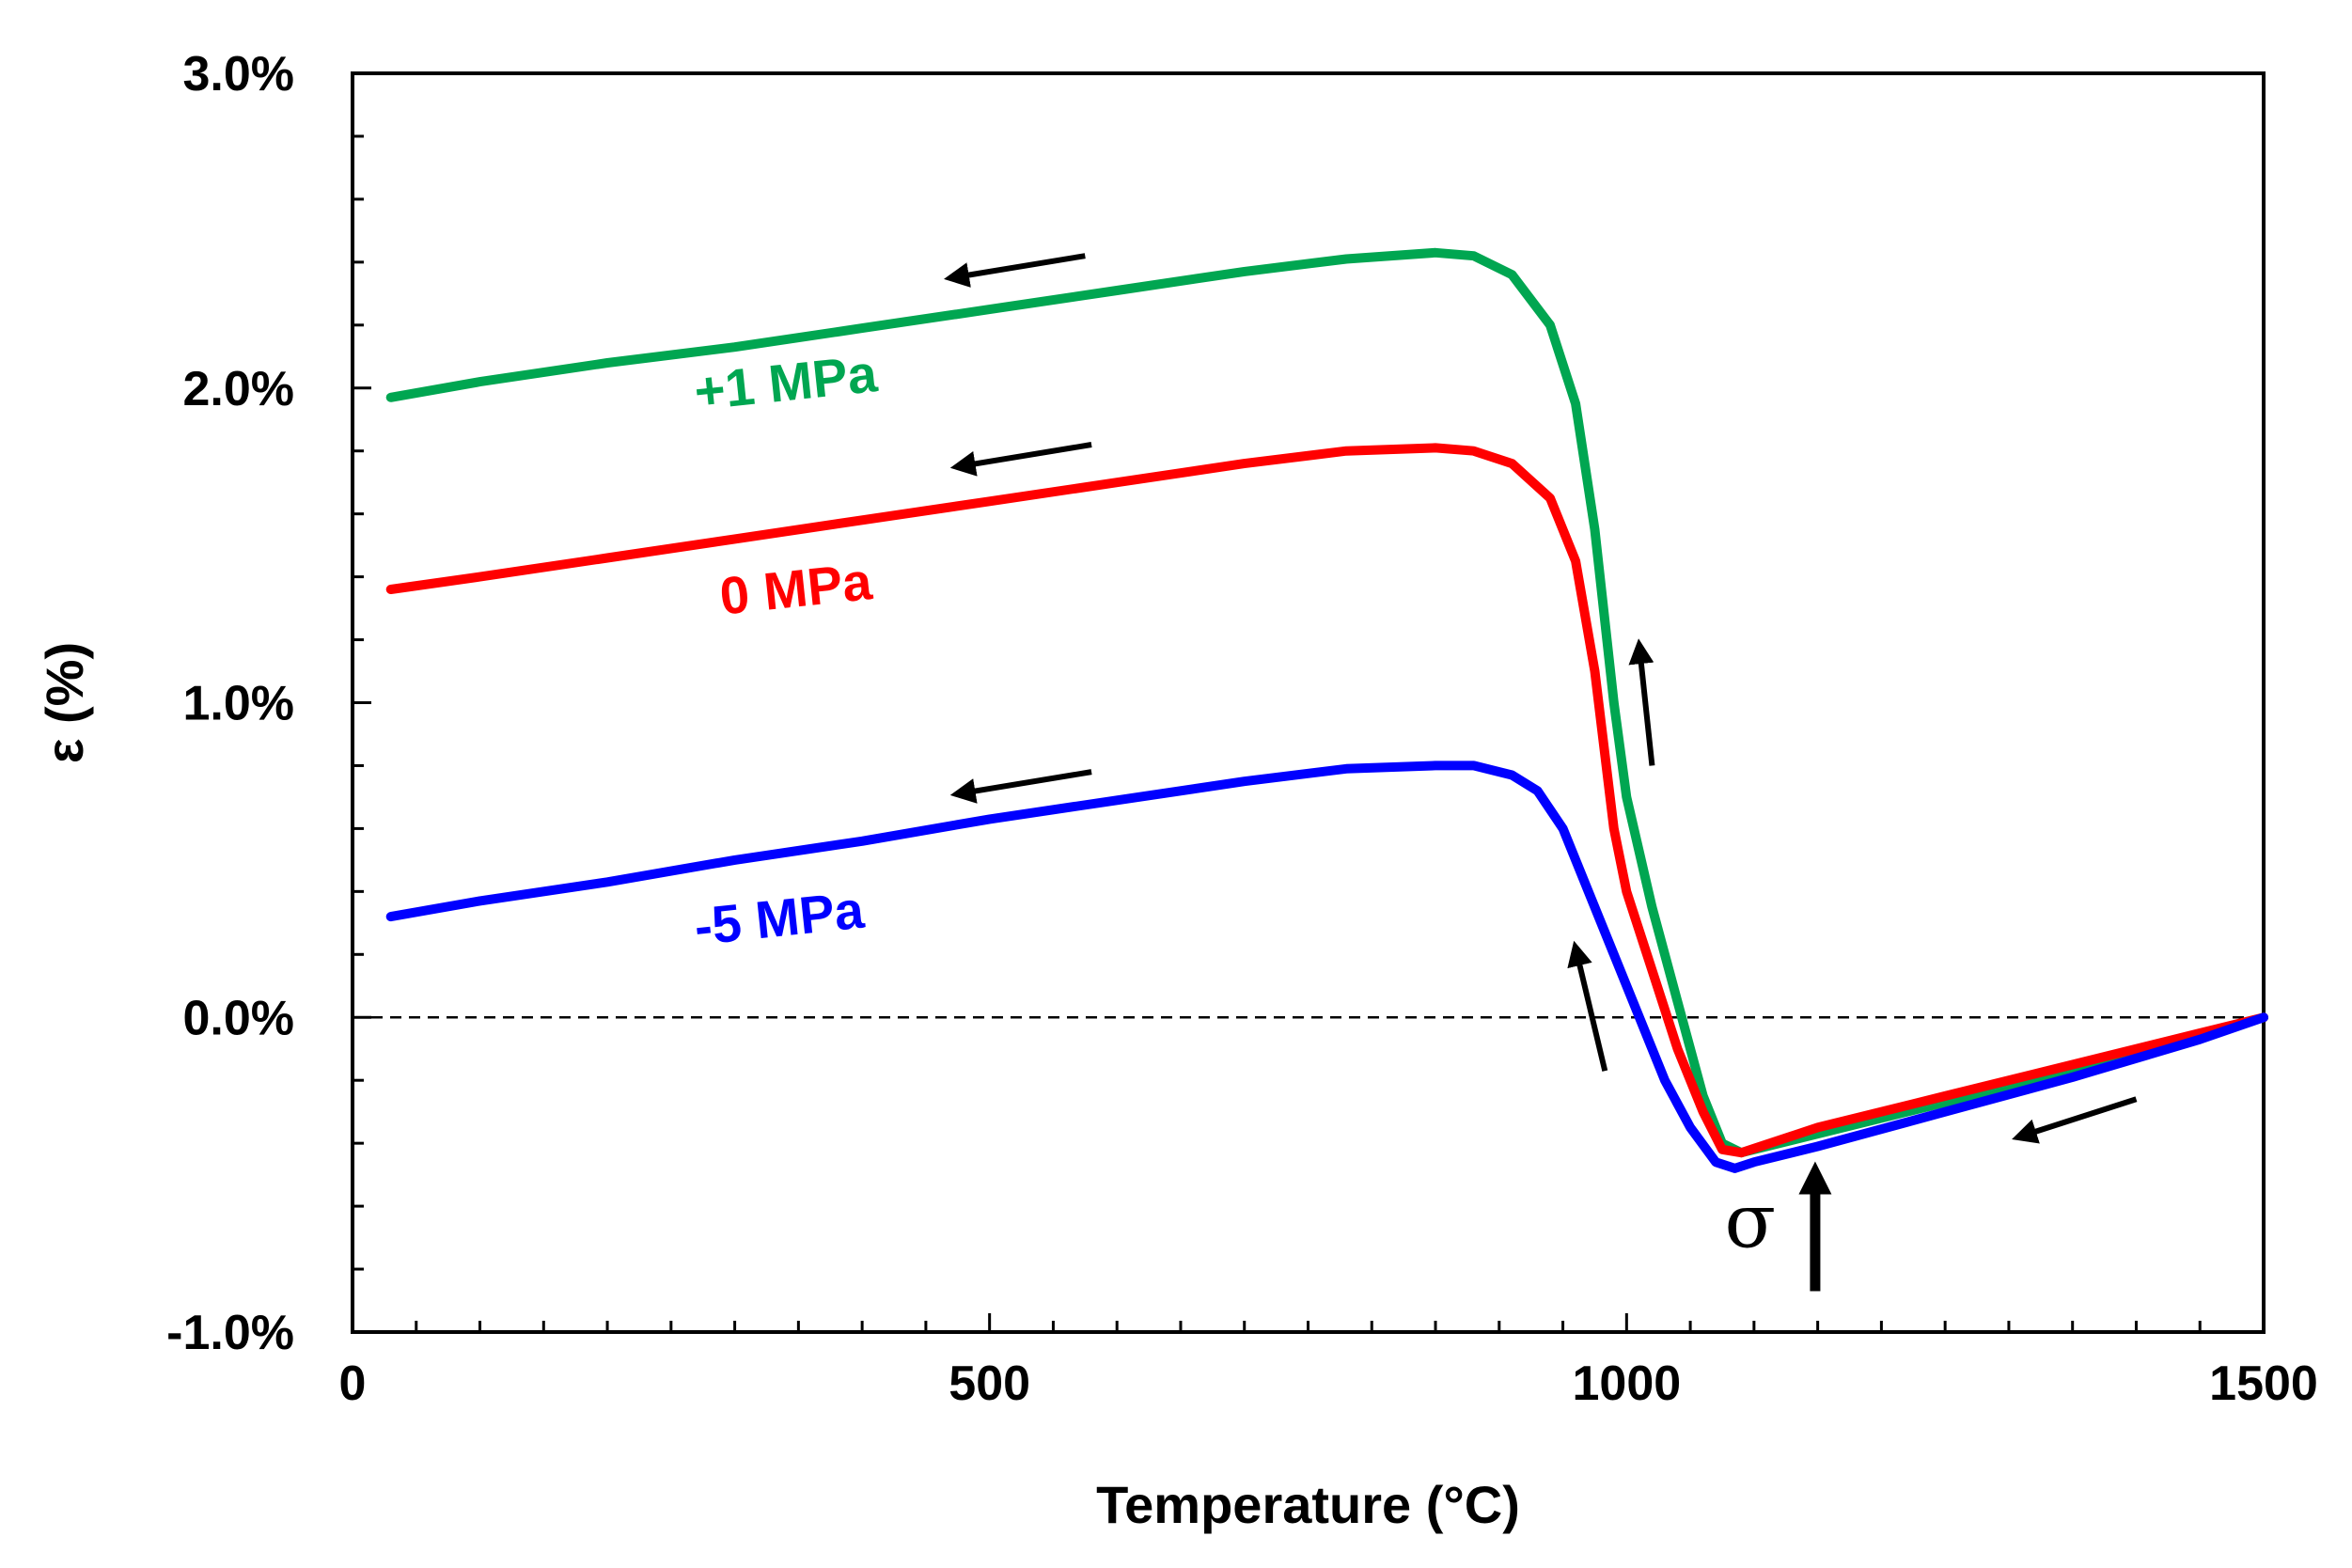 Image resolution: width=2352 pixels, height=1568 pixels. What do you see at coordinates (230, 1333) in the screenshot?
I see `y-tick-label: -1.0%` at bounding box center [230, 1333].